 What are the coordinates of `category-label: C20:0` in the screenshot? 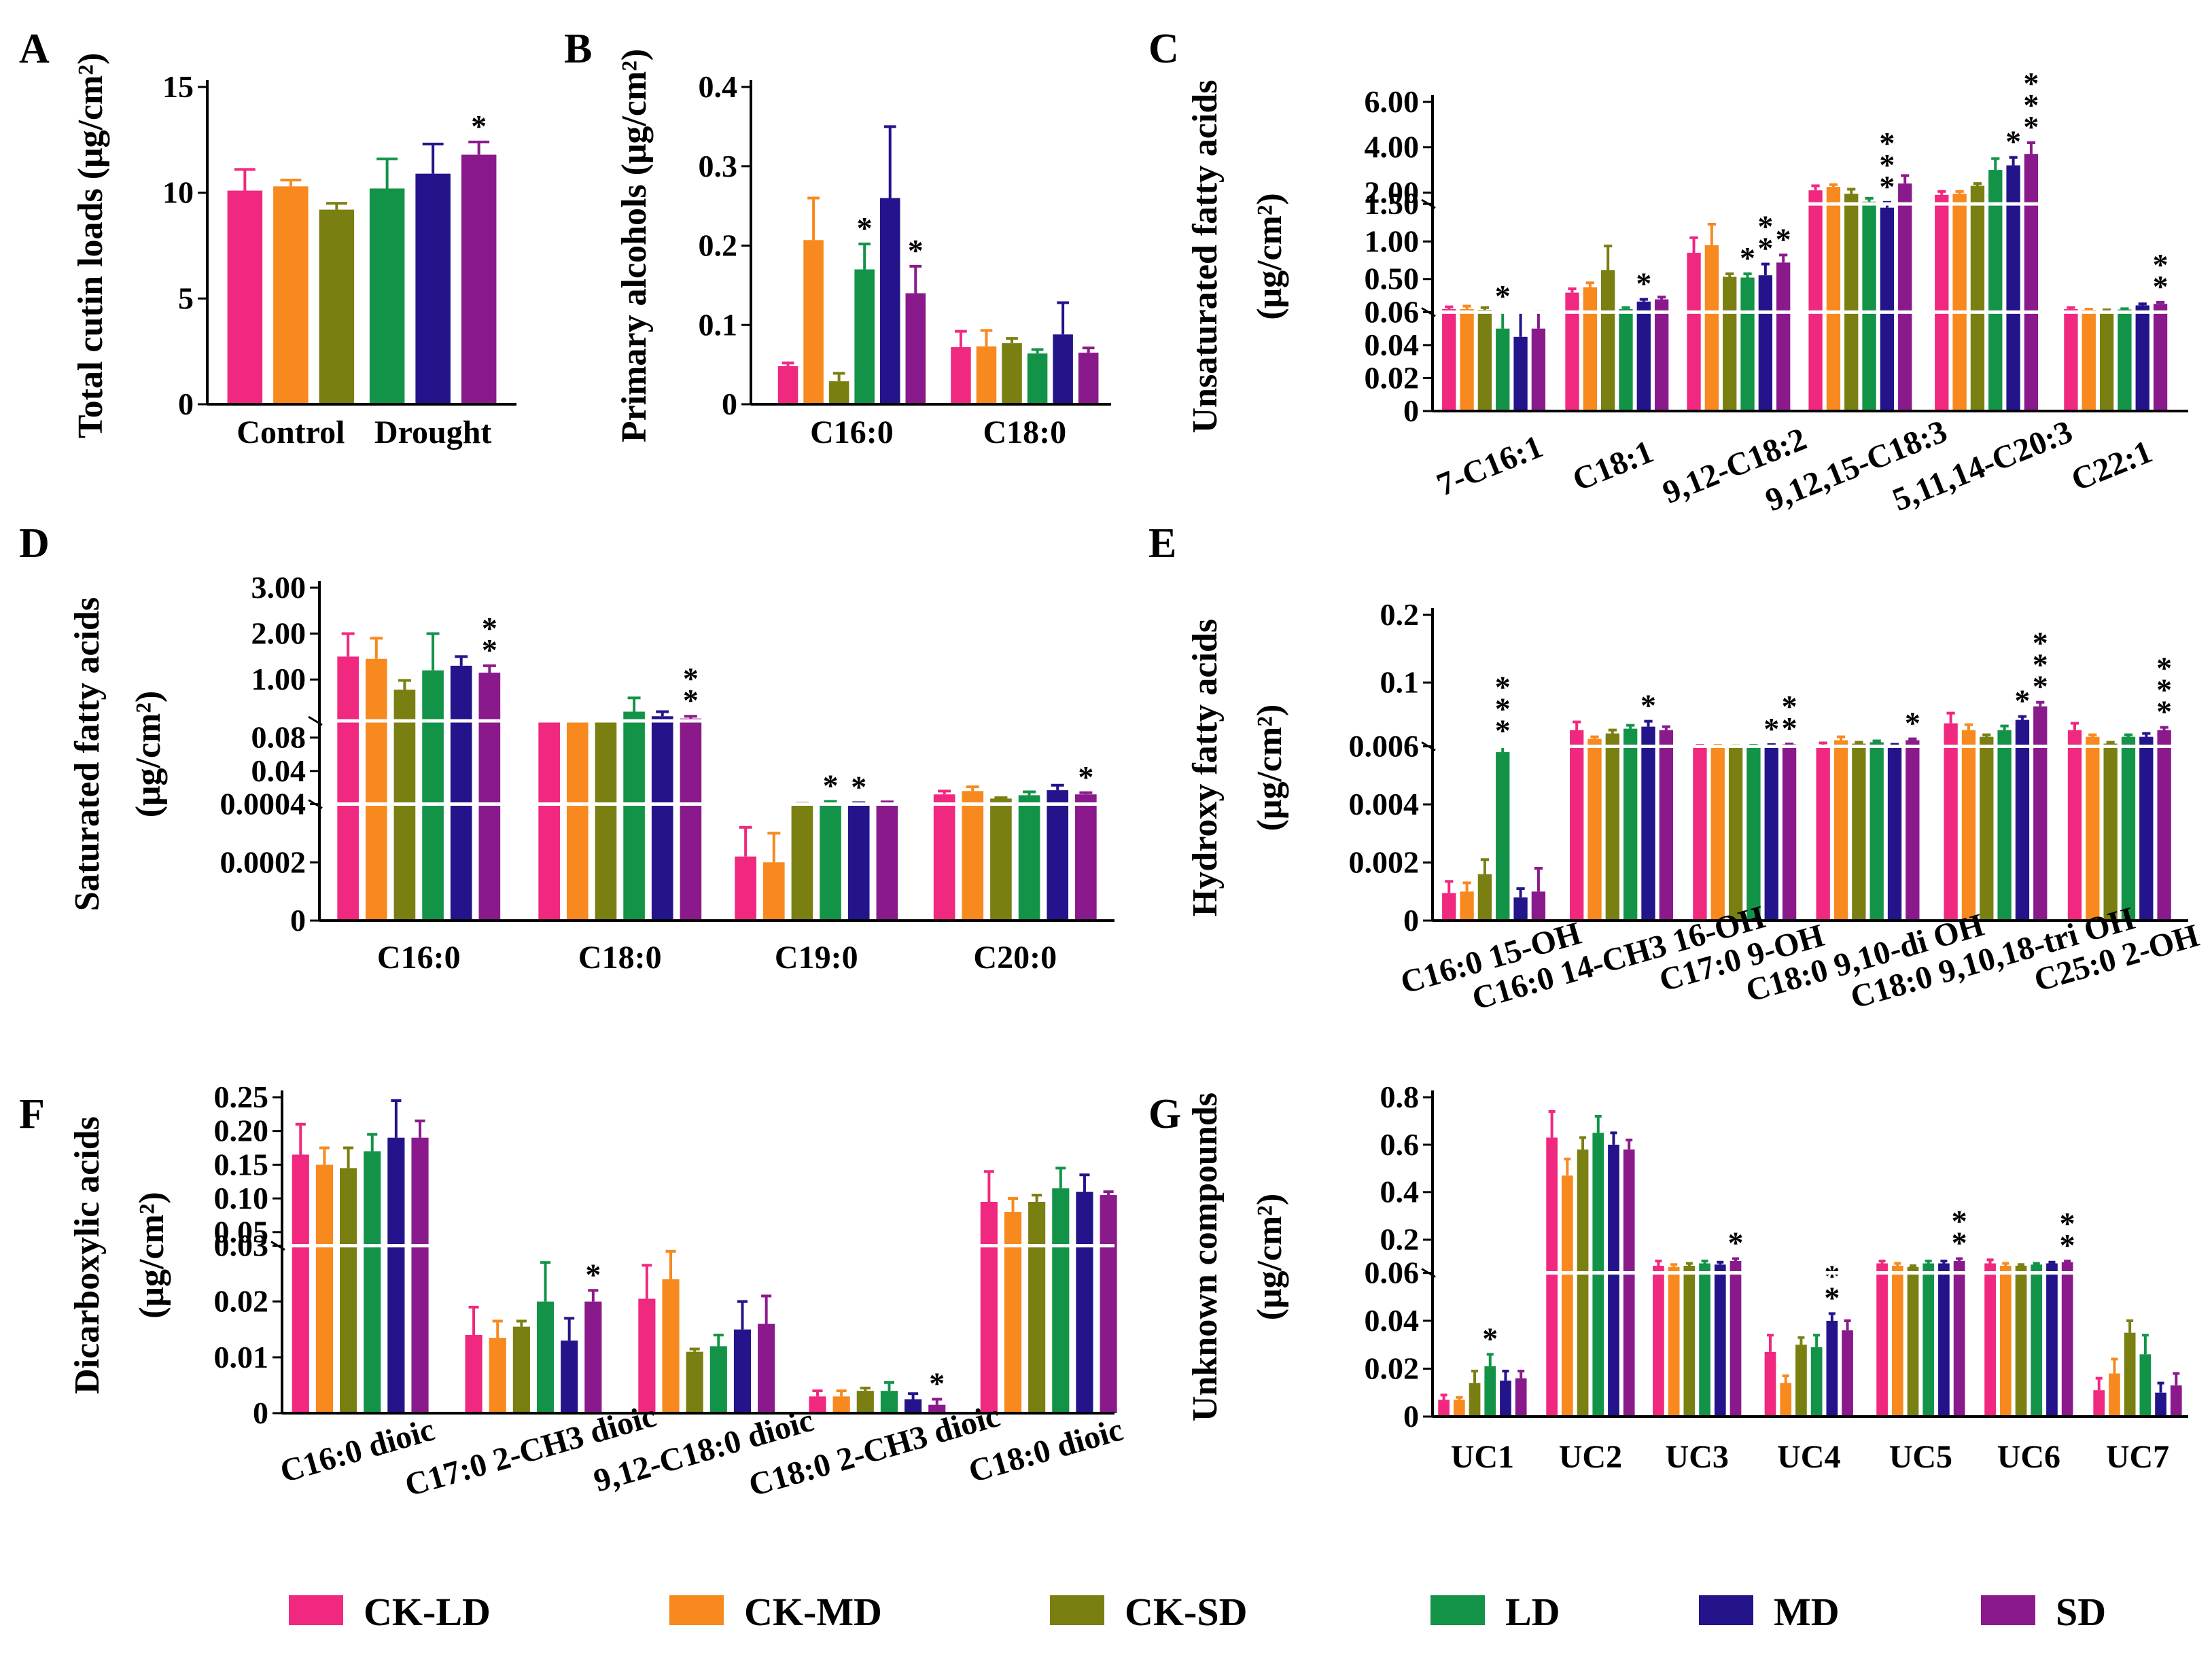 It's located at (1015, 958).